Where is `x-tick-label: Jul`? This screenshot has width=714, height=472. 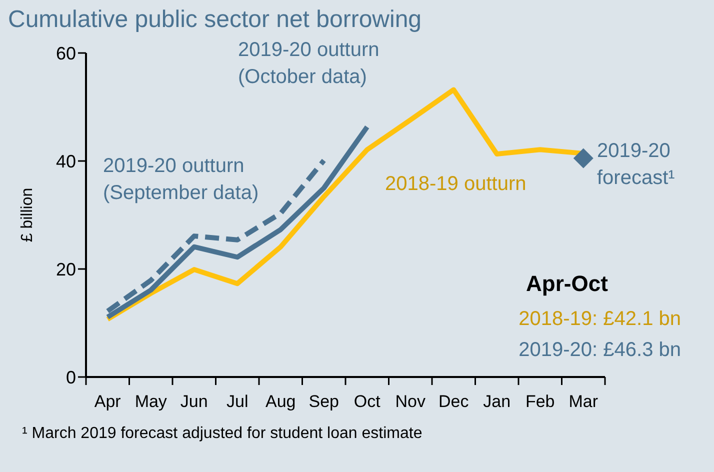
x-tick-label: Jul is located at coordinates (237, 401).